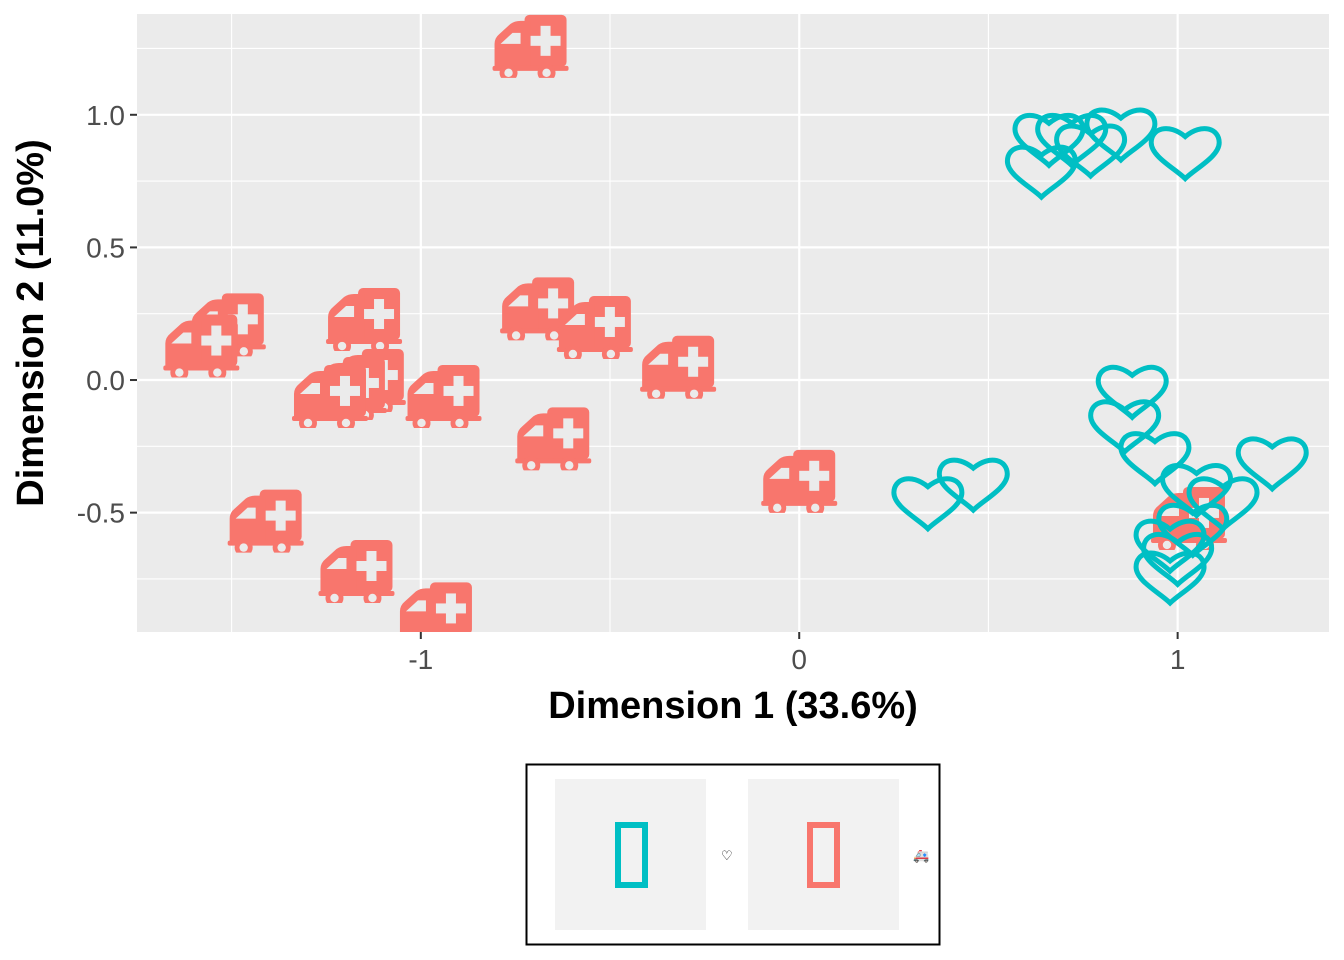 Image resolution: width=1344 pixels, height=960 pixels. What do you see at coordinates (105, 247) in the screenshot?
I see `y-tick-label: 0.5` at bounding box center [105, 247].